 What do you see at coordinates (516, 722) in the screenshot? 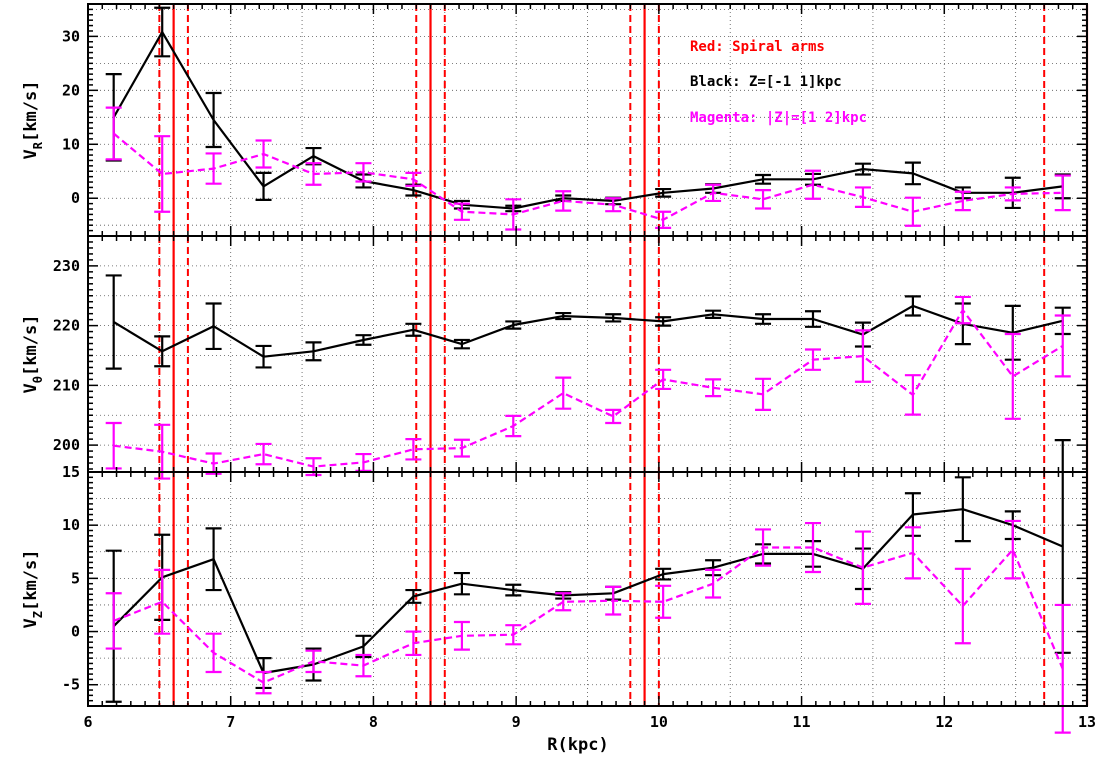
I see `x-tick-label: 9` at bounding box center [516, 722].